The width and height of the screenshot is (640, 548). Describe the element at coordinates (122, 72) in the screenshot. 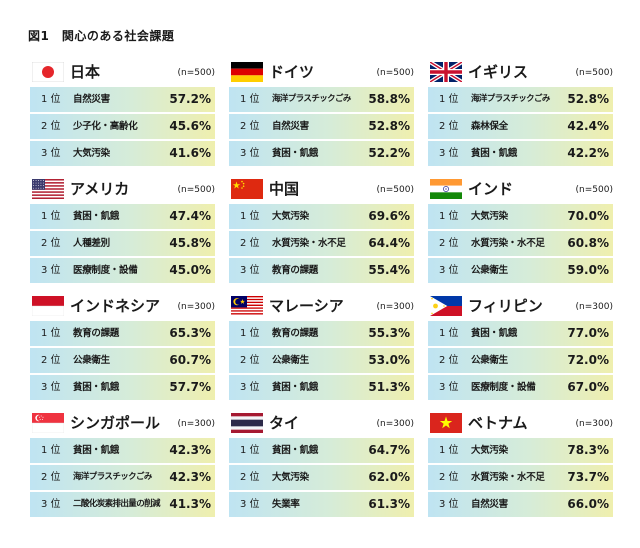

I see `country-header: 日本 (n=500)` at that location.